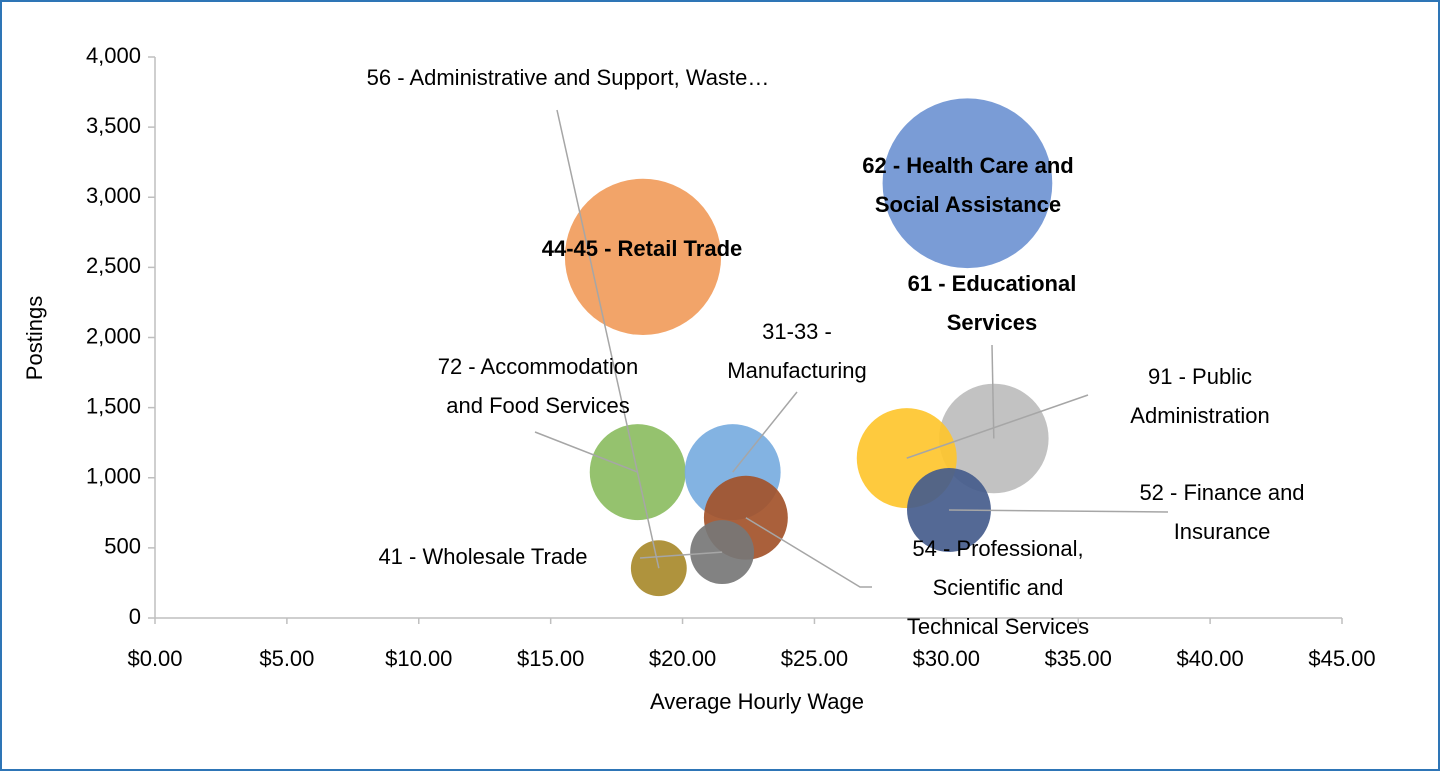 The width and height of the screenshot is (1440, 771). What do you see at coordinates (418, 658) in the screenshot?
I see `x-tick-label: $10.00` at bounding box center [418, 658].